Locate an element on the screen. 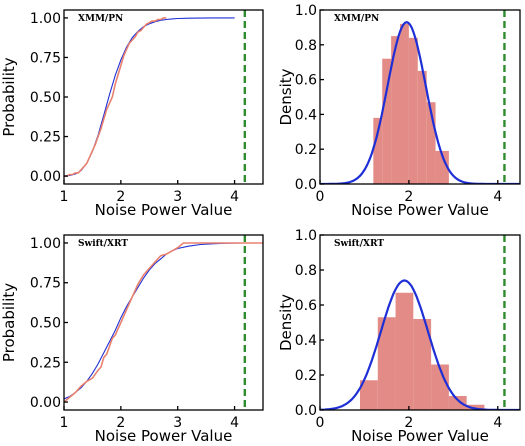 This screenshot has height=446, width=525. fit-curve is located at coordinates (420, 102).